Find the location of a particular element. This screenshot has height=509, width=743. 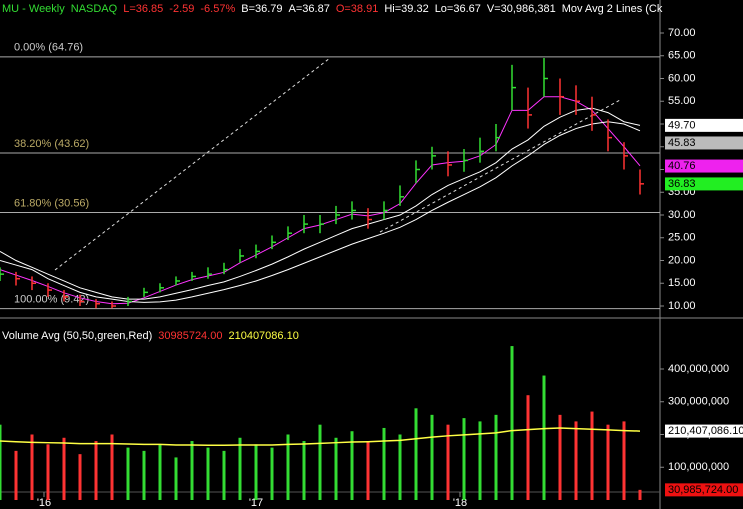

header-item: -6.57% is located at coordinates (217, 9).